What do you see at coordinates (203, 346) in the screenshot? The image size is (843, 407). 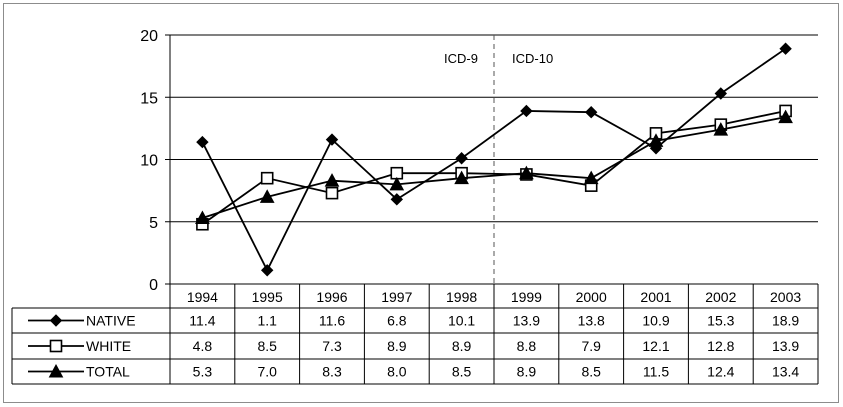 I see `data-value-white: 4.8` at bounding box center [203, 346].